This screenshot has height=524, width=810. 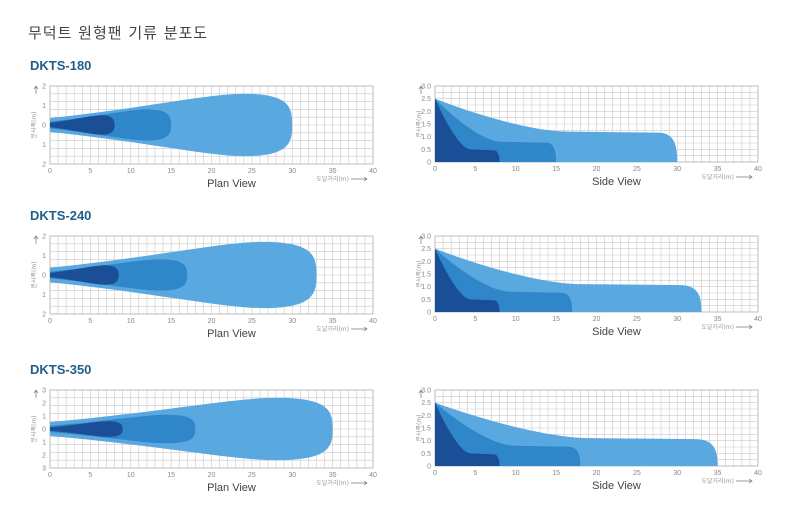 I want to click on y-tick-label: 1.0, so click(x=426, y=137).